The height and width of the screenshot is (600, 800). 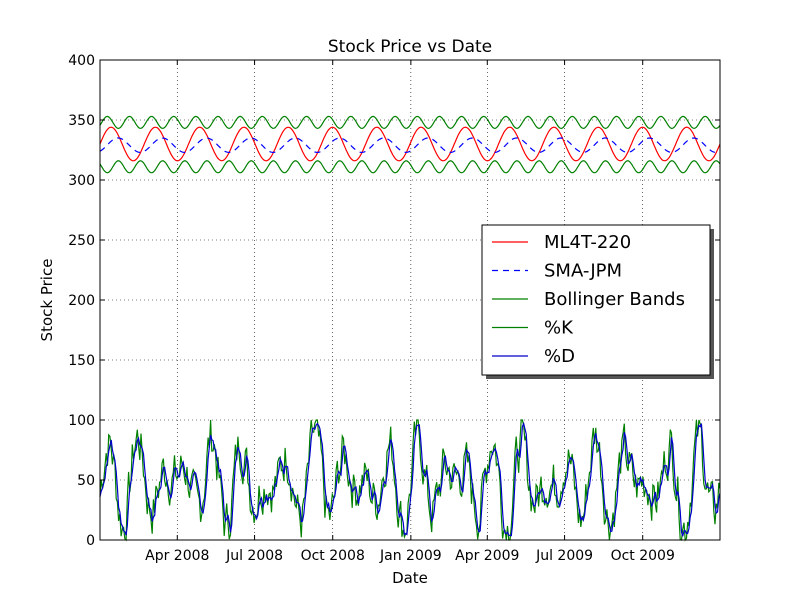 What do you see at coordinates (410, 47) in the screenshot?
I see `chart-title: Stock Price vs Date` at bounding box center [410, 47].